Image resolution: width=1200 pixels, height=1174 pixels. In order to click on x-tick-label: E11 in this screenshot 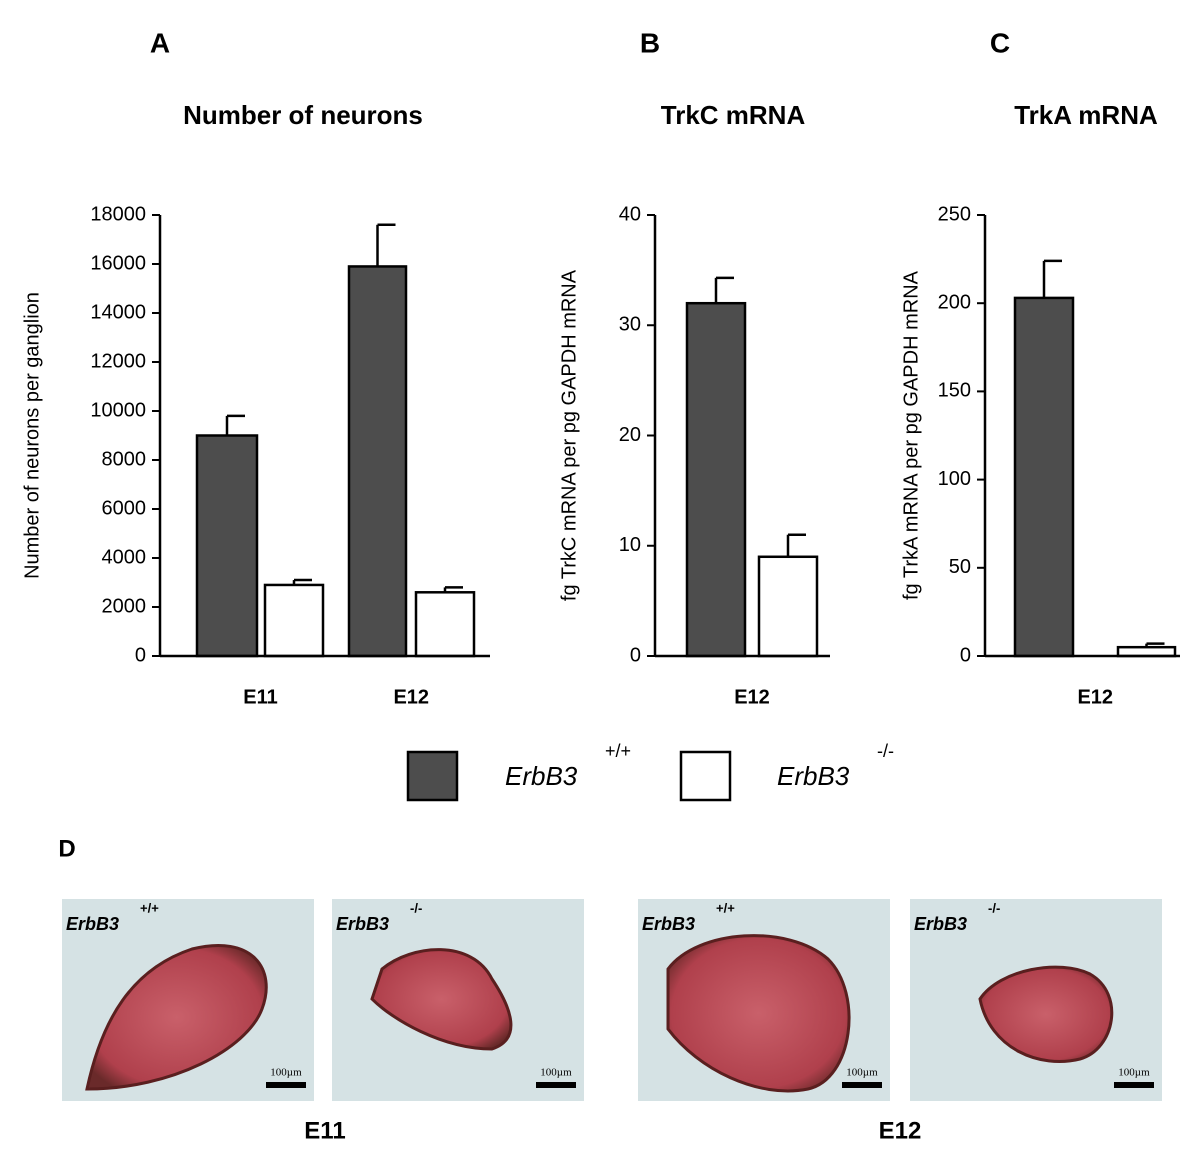, I will do `click(260, 697)`.